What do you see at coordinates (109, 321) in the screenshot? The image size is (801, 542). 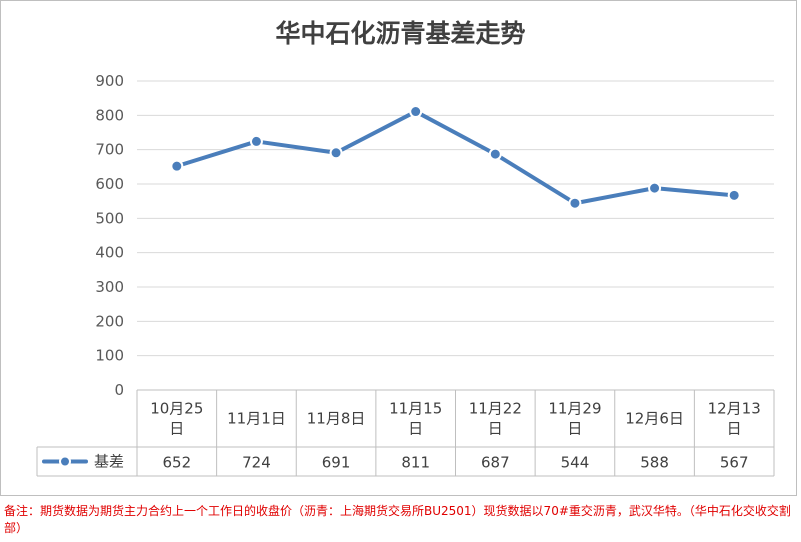 I see `y-tick-label: 200` at bounding box center [109, 321].